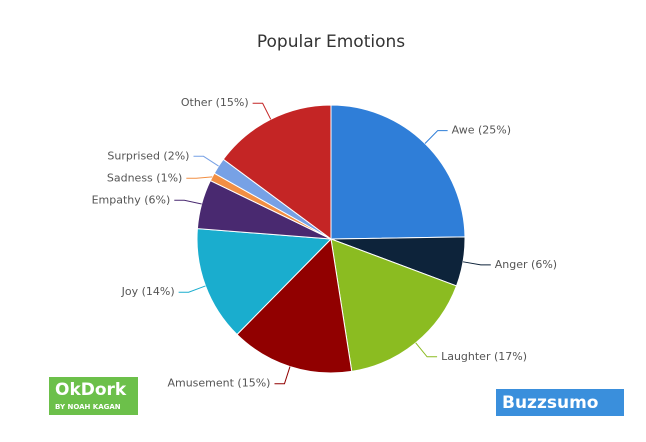 The height and width of the screenshot is (442, 646). I want to click on okdork-logo, so click(93, 396).